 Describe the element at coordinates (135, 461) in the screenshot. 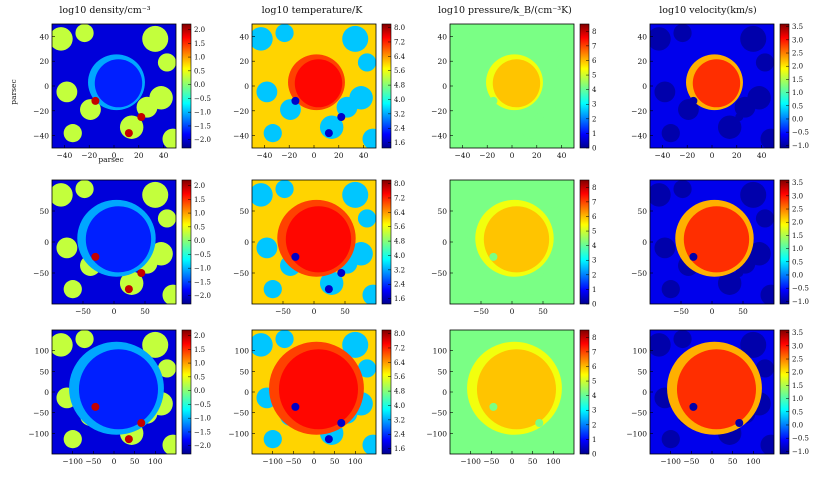

I see `x-tick-label: 50` at that location.